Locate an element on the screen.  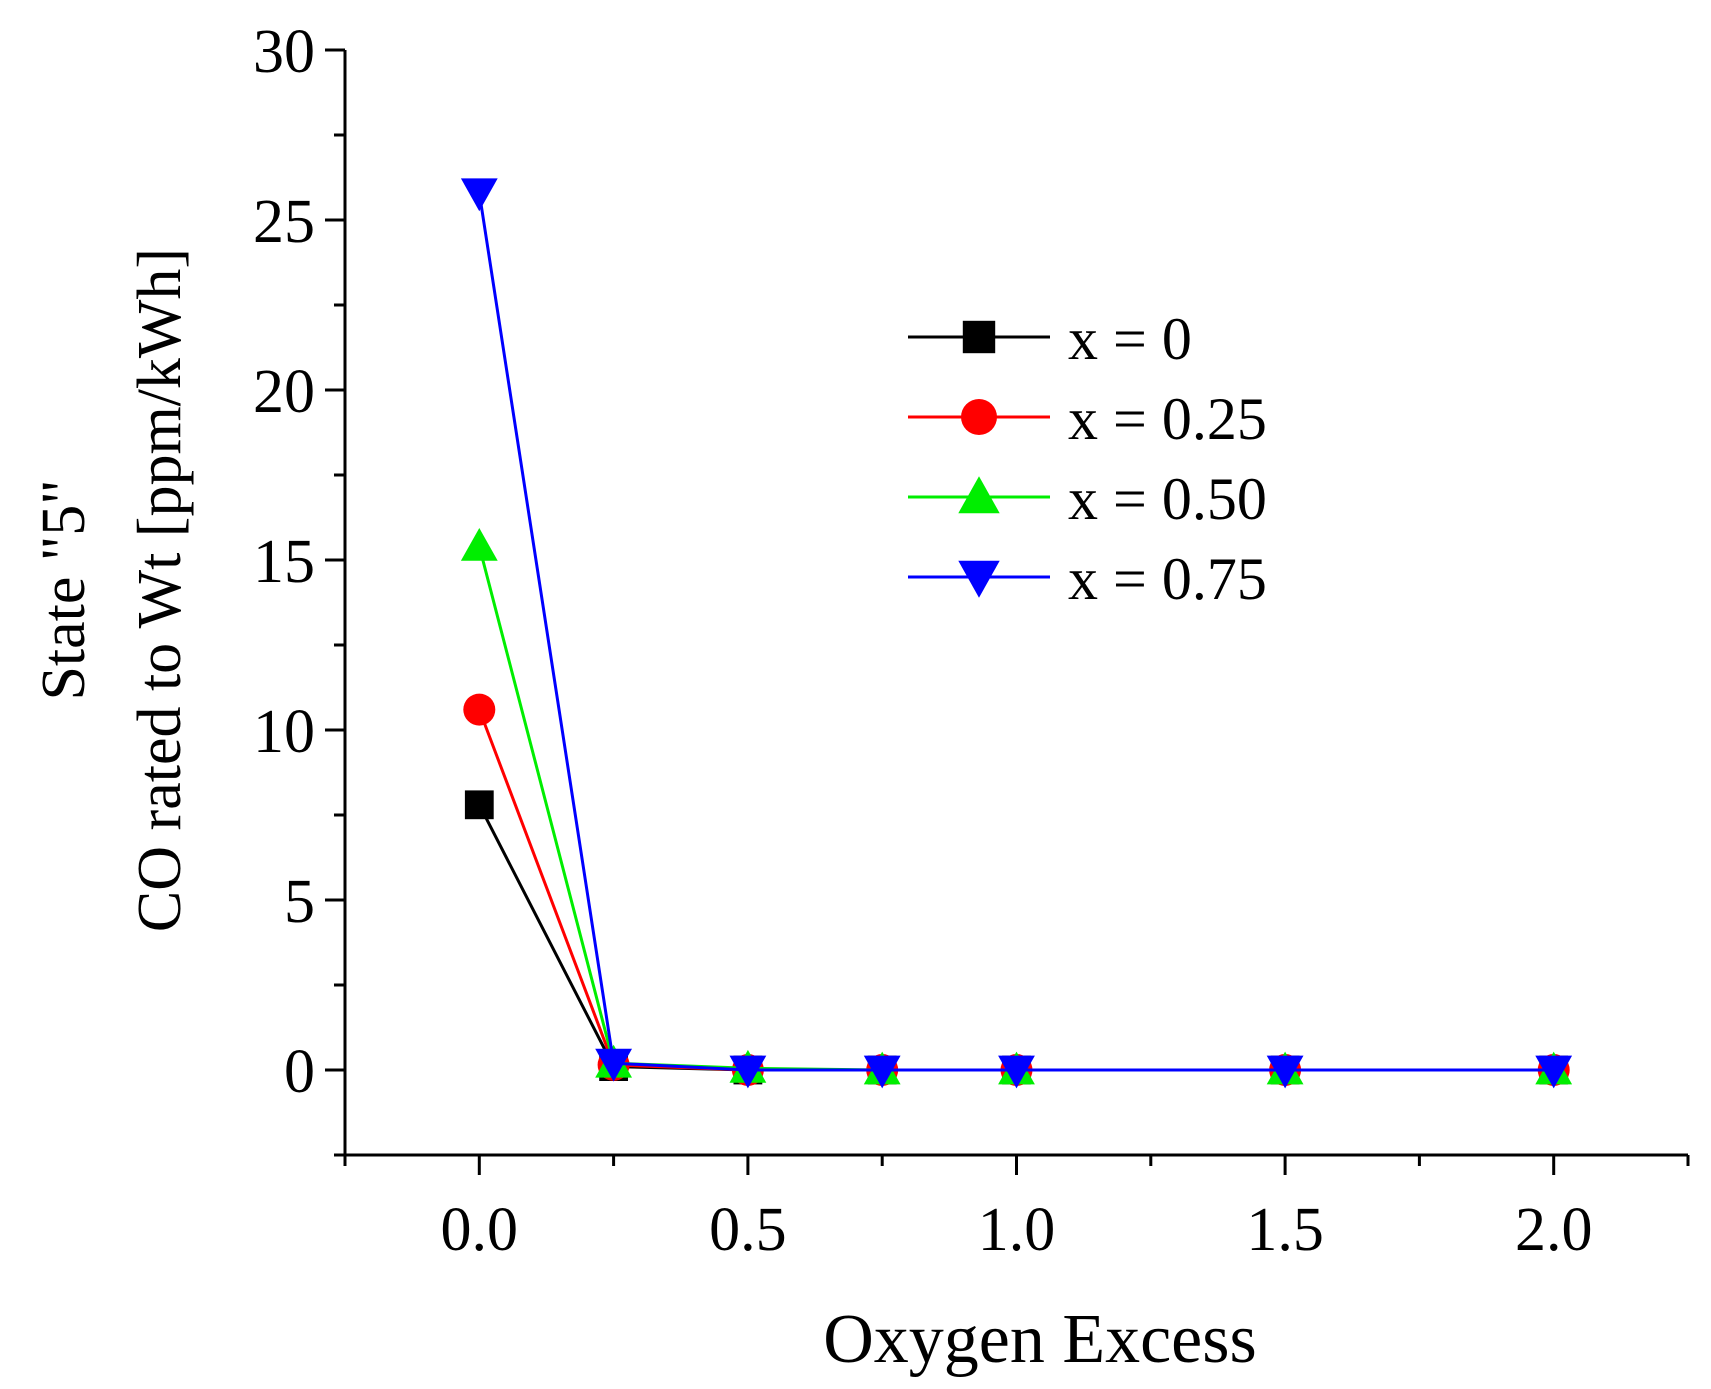
x-tick-label: 0.0 is located at coordinates (480, 1230).